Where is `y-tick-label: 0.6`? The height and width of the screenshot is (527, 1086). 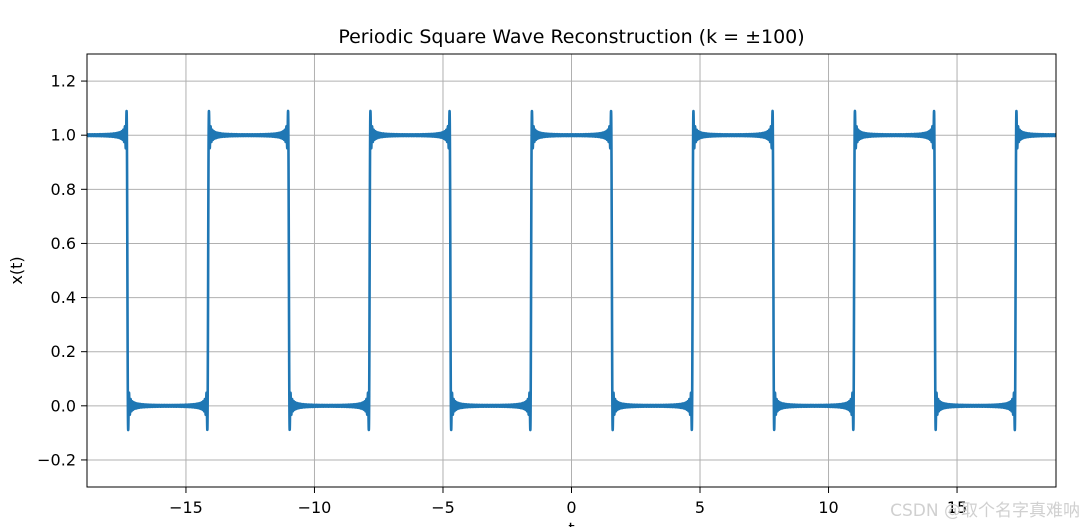 y-tick-label: 0.6 is located at coordinates (63, 243).